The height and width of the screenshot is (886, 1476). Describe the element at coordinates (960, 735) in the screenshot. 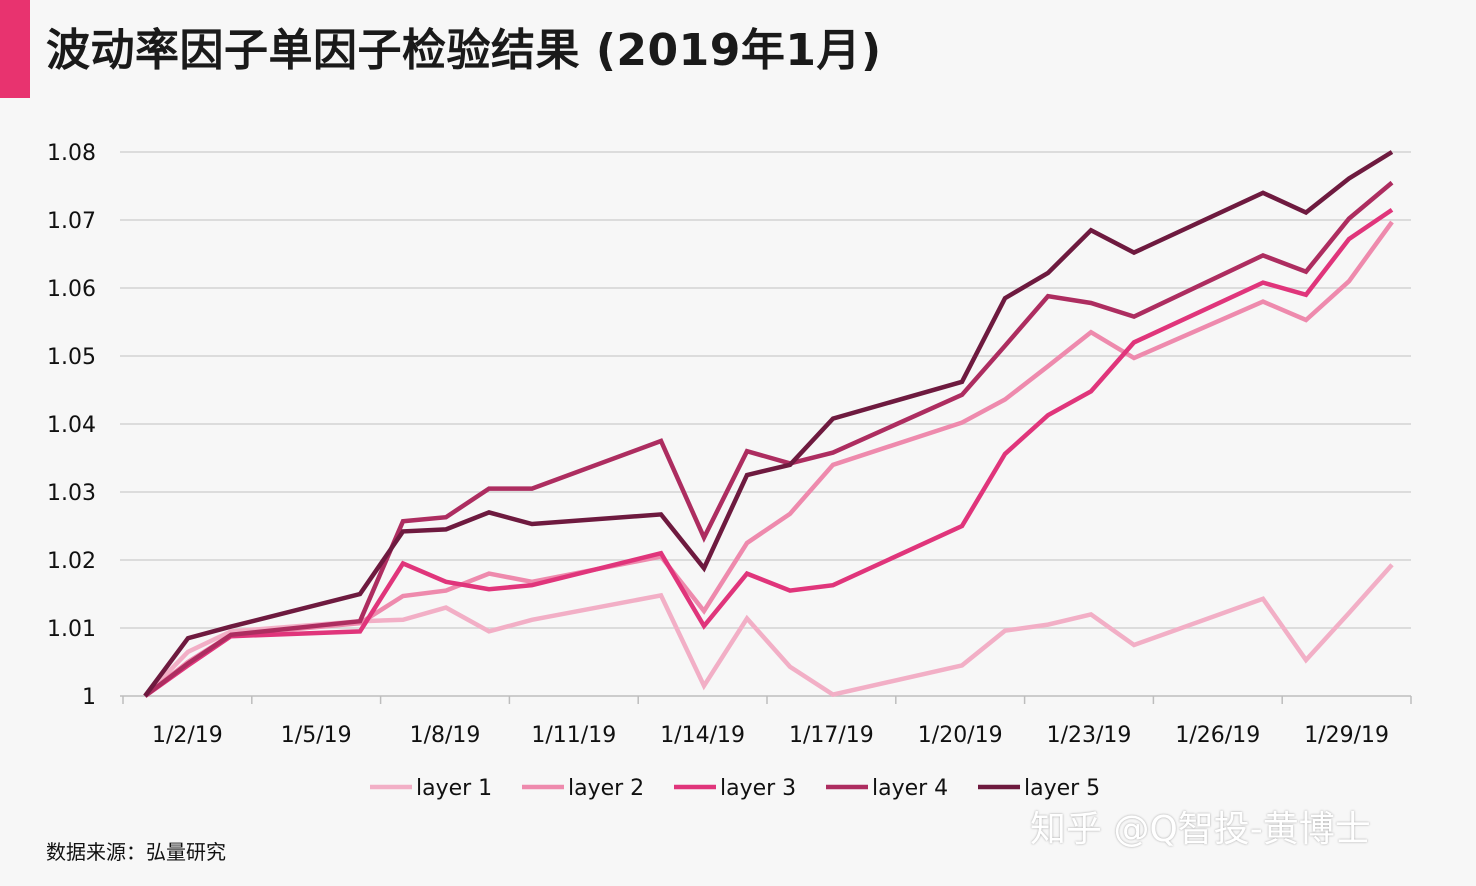

I see `x-tick-label: 1/20/19` at that location.